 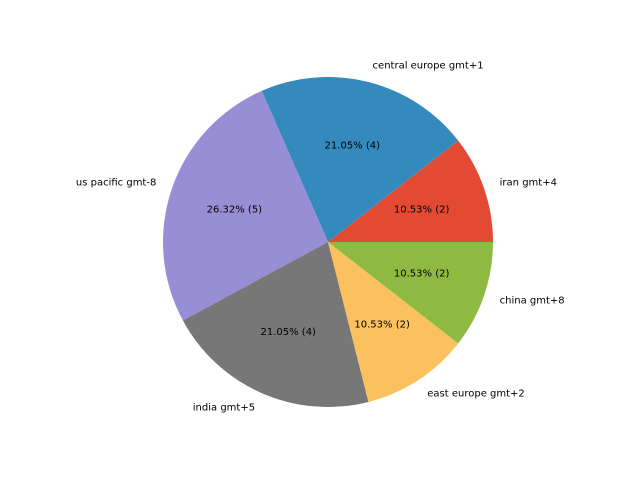 What do you see at coordinates (224, 408) in the screenshot?
I see `slice-category-label: india gmt+5` at bounding box center [224, 408].